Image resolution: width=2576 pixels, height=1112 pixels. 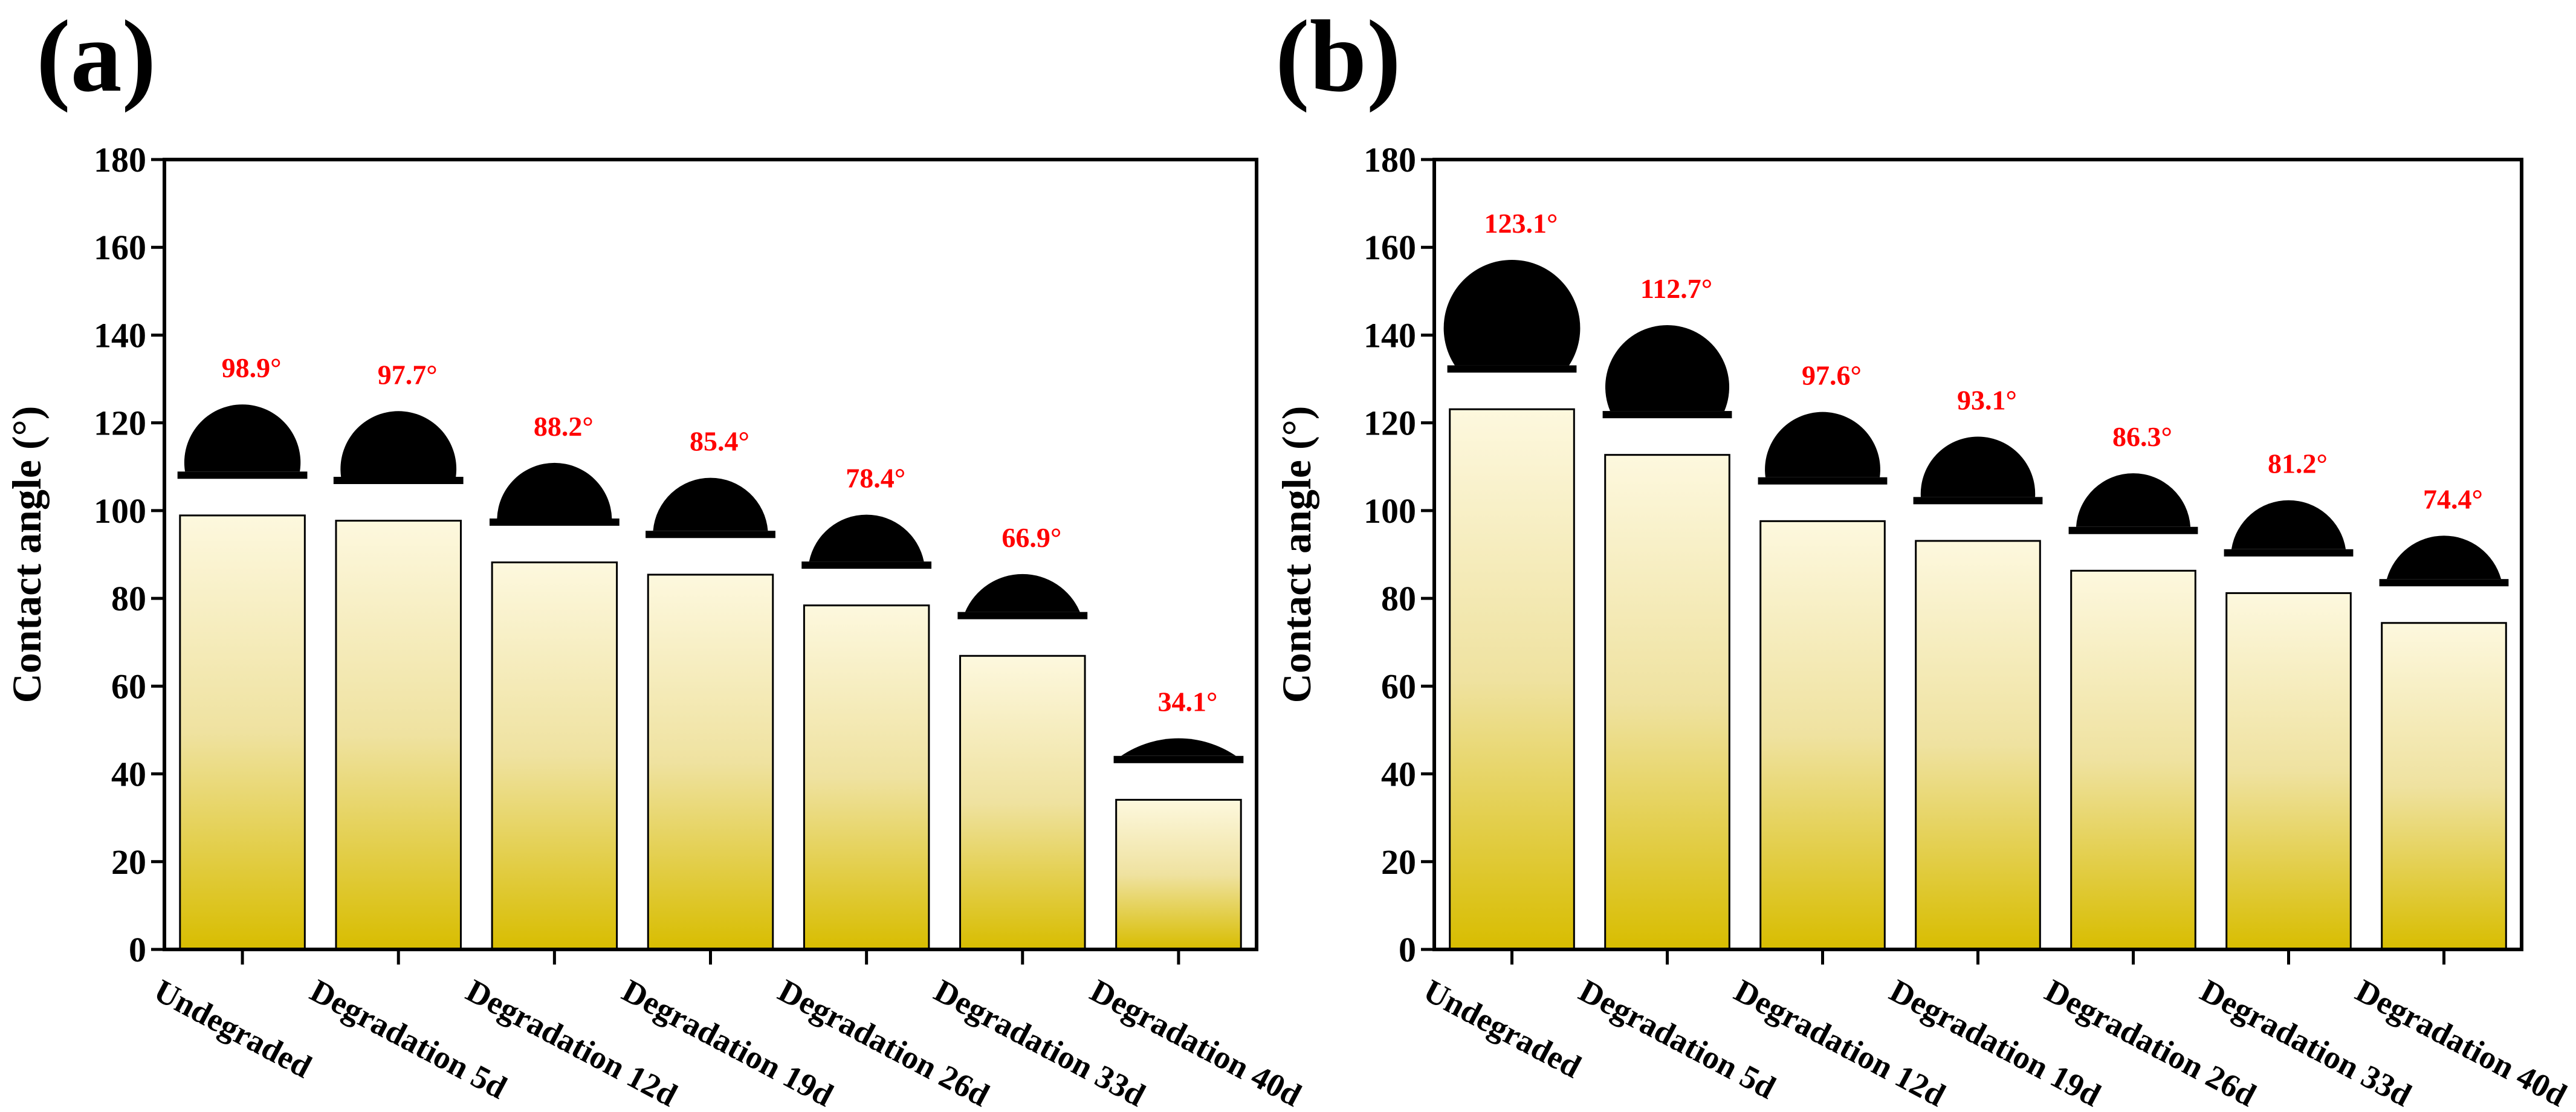 I want to click on value-label: 34.1°, so click(x=1187, y=702).